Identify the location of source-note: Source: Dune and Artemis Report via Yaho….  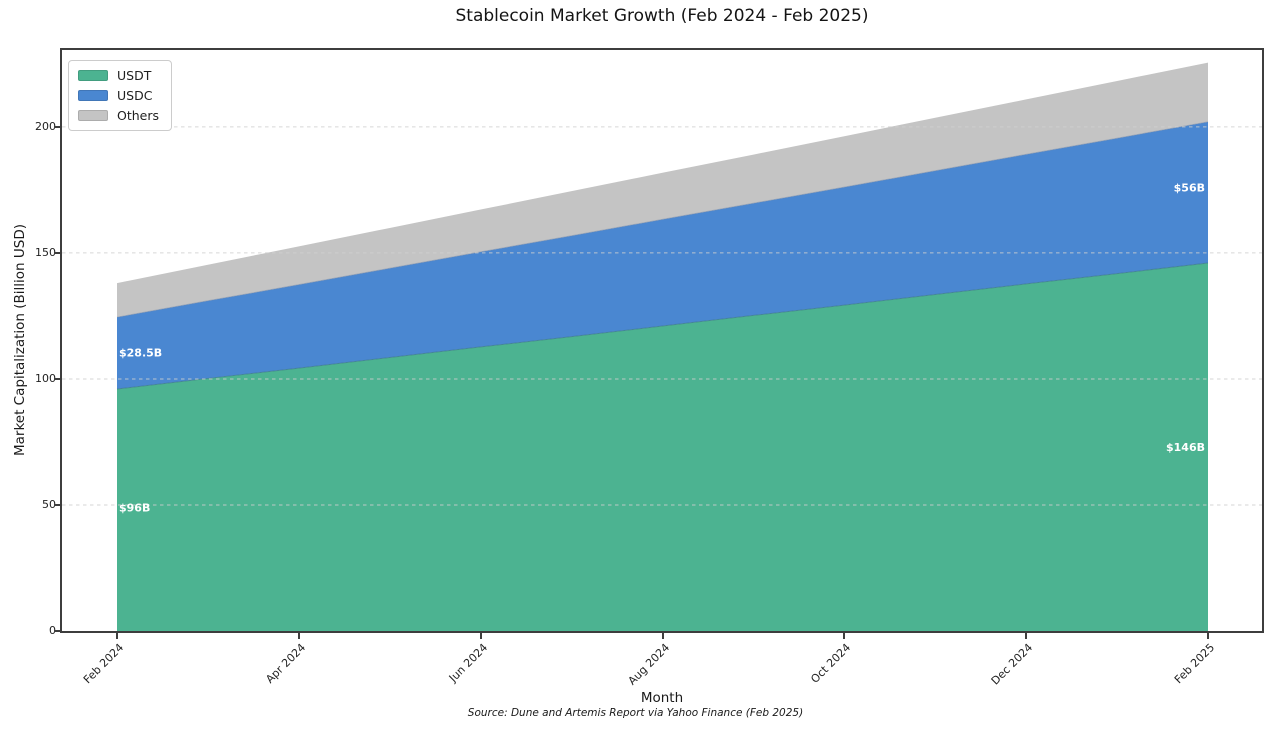
(635, 713).